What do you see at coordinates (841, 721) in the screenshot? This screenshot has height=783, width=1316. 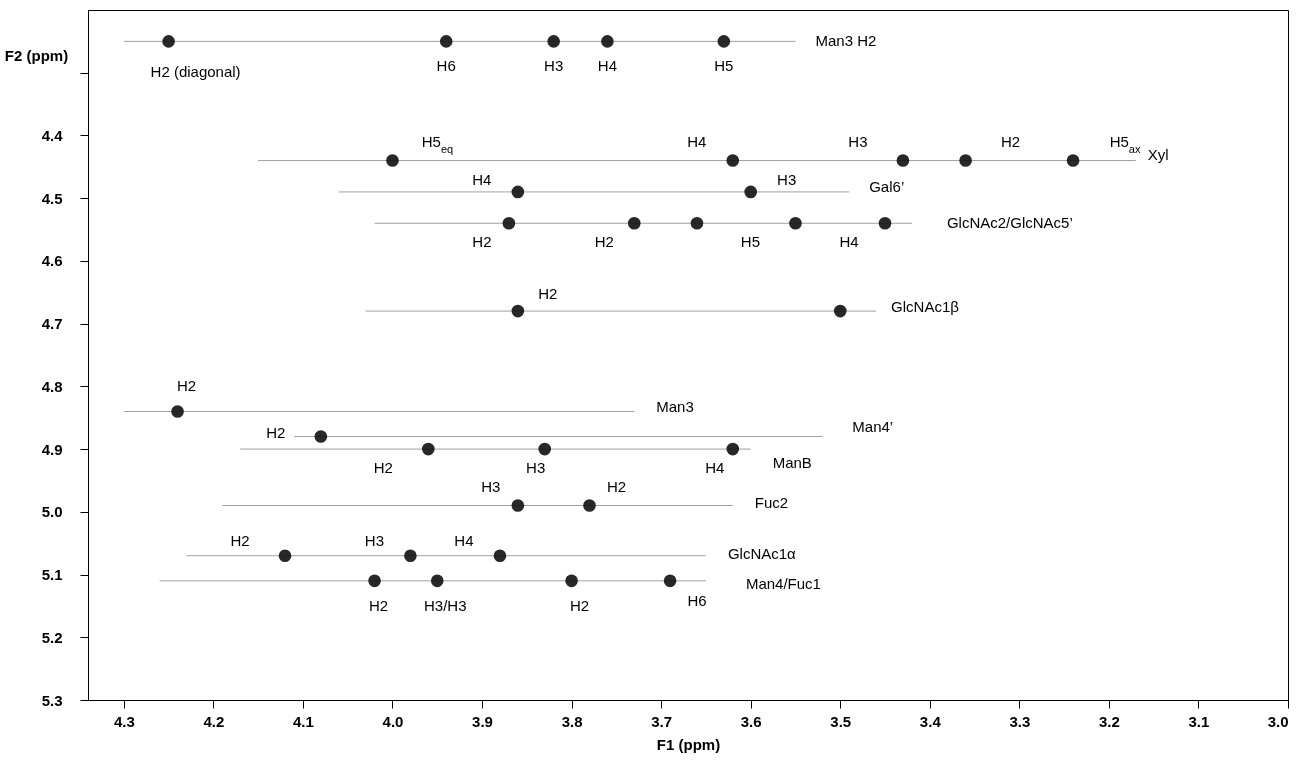 I see `x-tick-label: 3.5` at bounding box center [841, 721].